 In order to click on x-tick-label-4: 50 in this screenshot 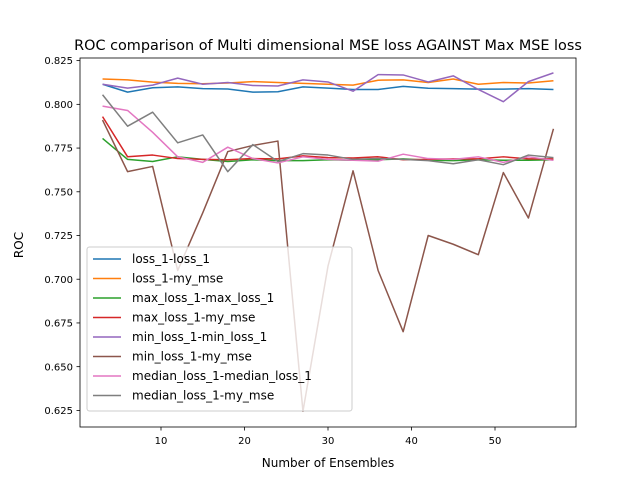, I will do `click(495, 441)`.